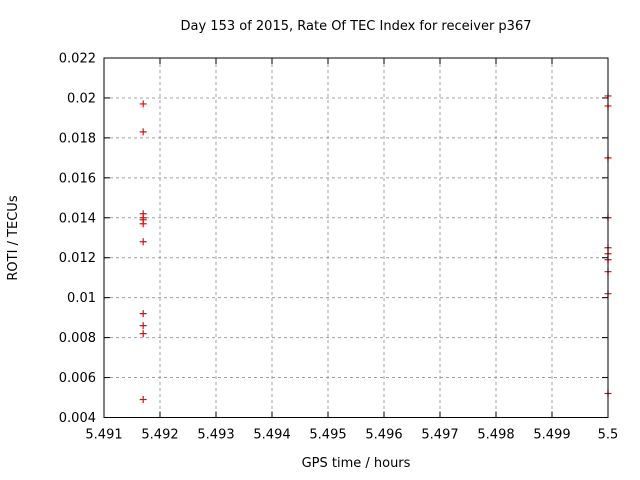  Describe the element at coordinates (77, 378) in the screenshot. I see `y-tick-label: 0.006` at that location.